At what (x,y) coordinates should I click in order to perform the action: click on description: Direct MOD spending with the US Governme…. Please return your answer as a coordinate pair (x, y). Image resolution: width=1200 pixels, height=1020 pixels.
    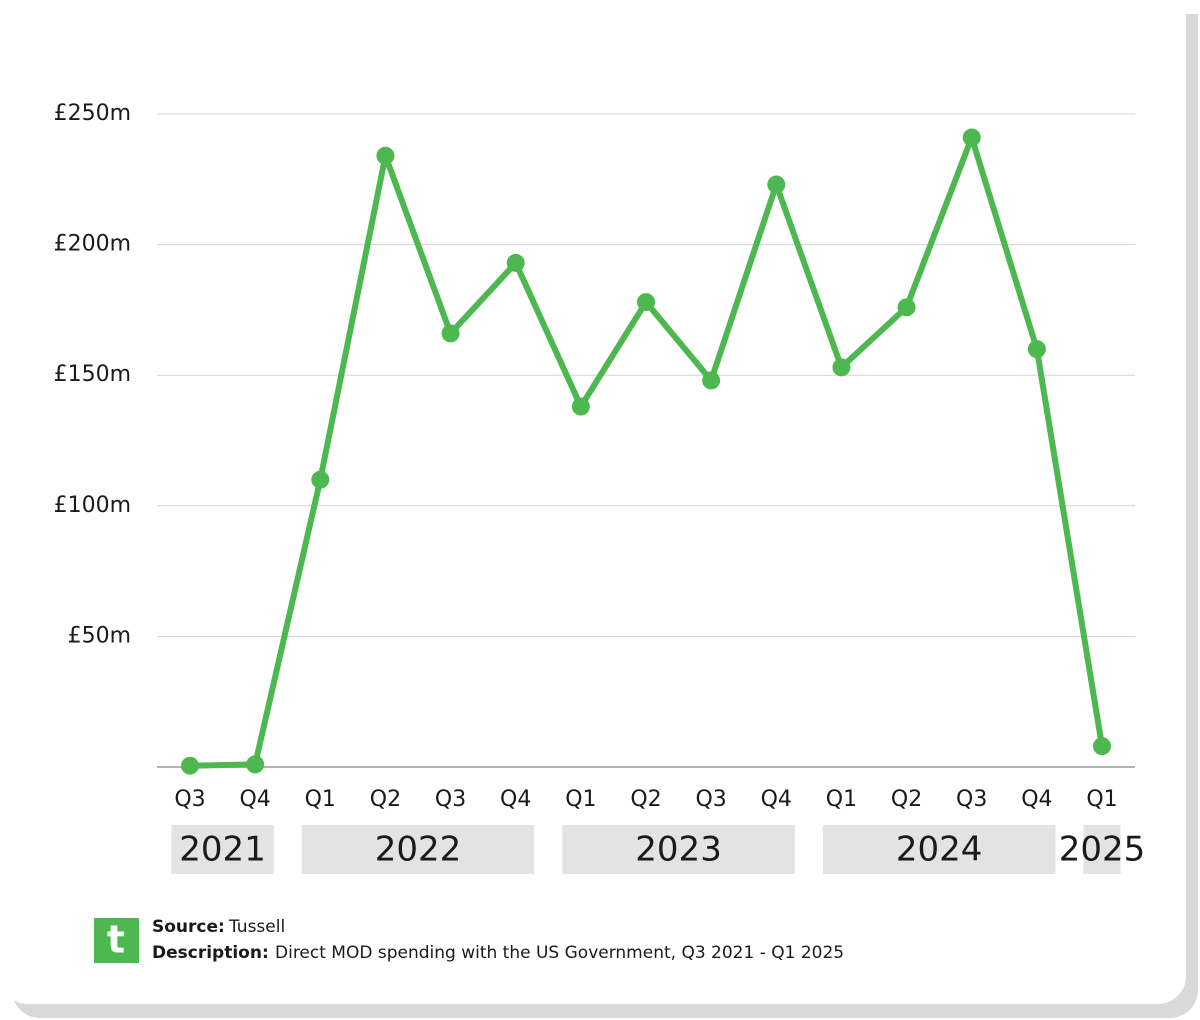
    Looking at the image, I should click on (559, 953).